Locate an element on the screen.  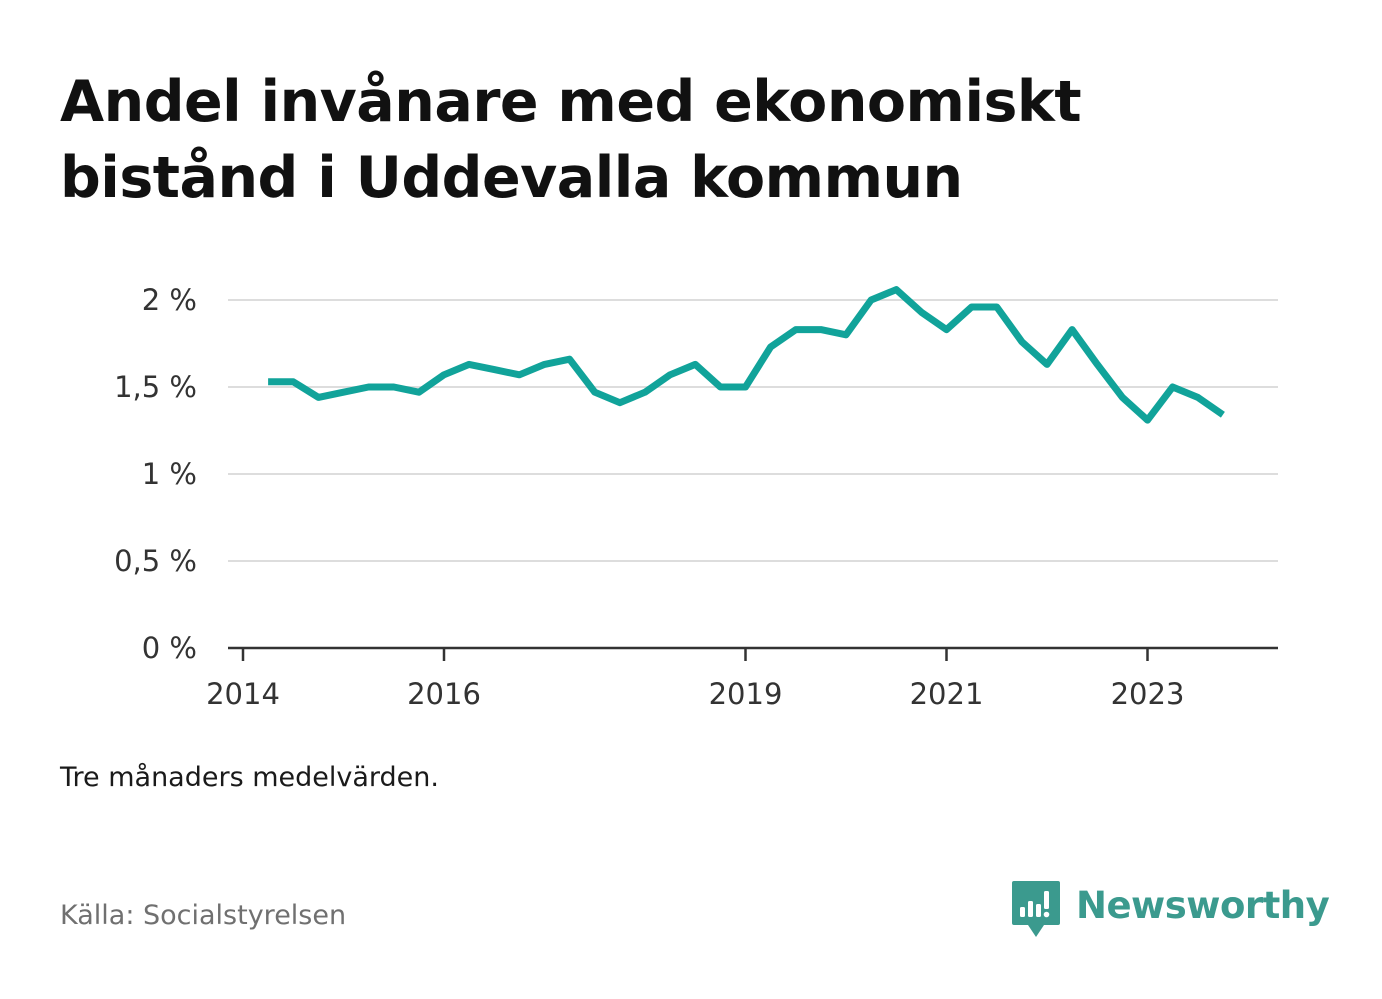
x-tick-label: 2014 is located at coordinates (243, 694).